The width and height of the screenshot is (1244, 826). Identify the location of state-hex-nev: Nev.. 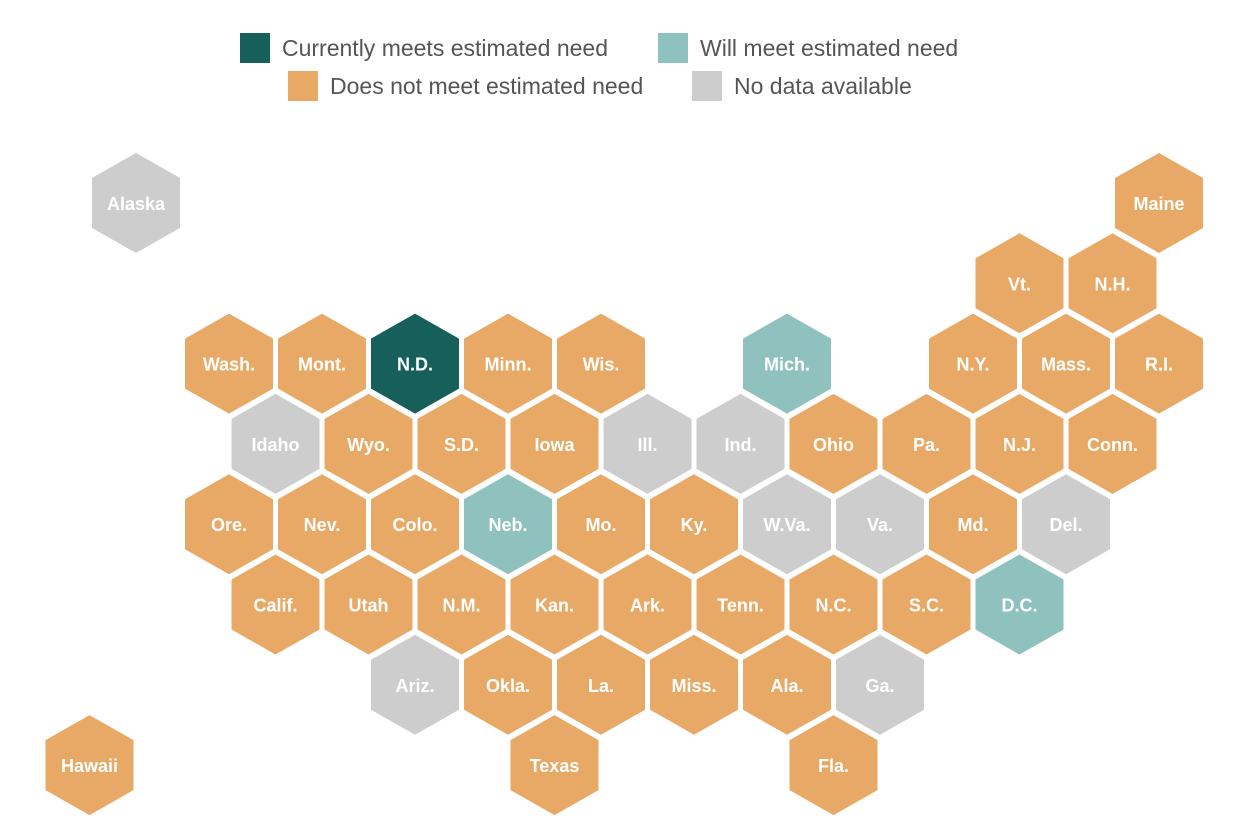
(322, 524).